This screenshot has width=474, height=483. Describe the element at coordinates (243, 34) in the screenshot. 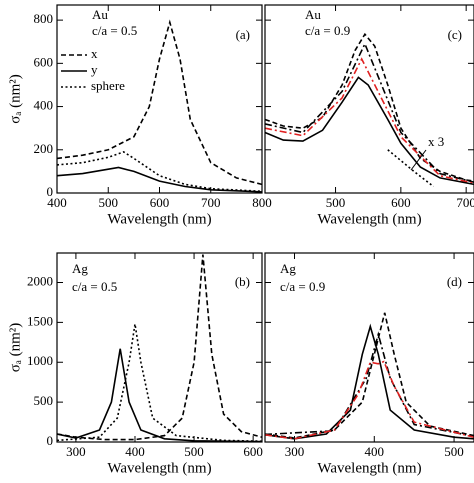

I see `annotation: (a)` at that location.